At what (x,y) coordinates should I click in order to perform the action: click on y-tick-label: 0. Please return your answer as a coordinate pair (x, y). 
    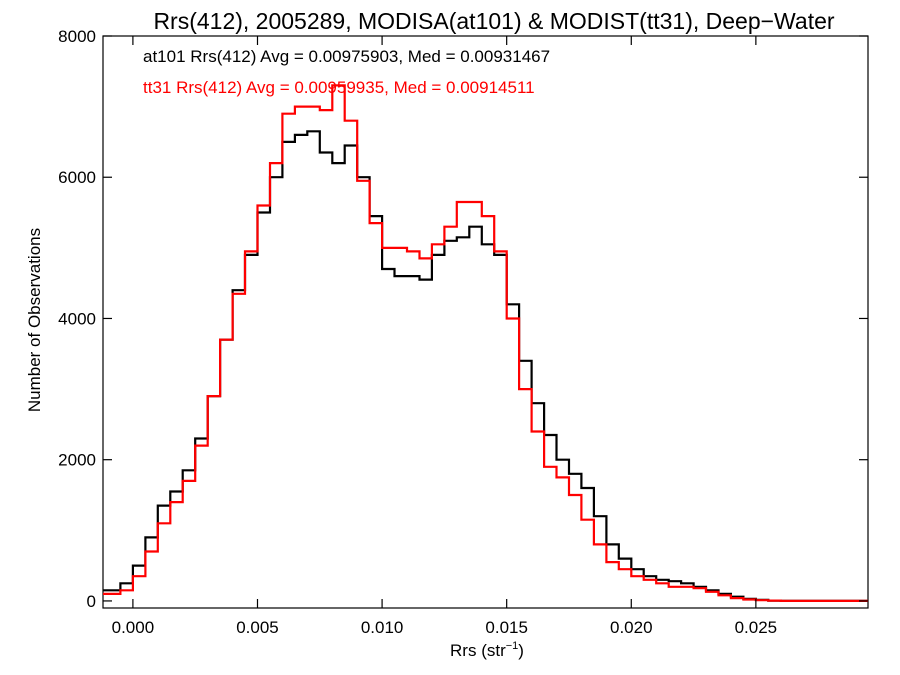
    Looking at the image, I should click on (91, 601).